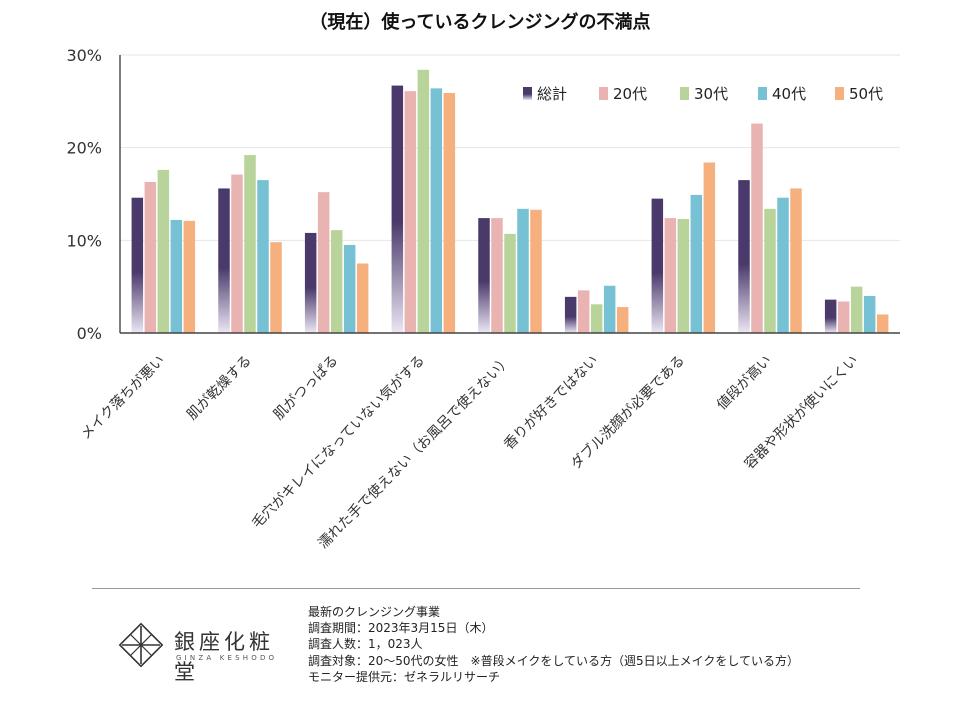  Describe the element at coordinates (744, 383) in the screenshot. I see `x-tick-label: 値段が高い` at that location.